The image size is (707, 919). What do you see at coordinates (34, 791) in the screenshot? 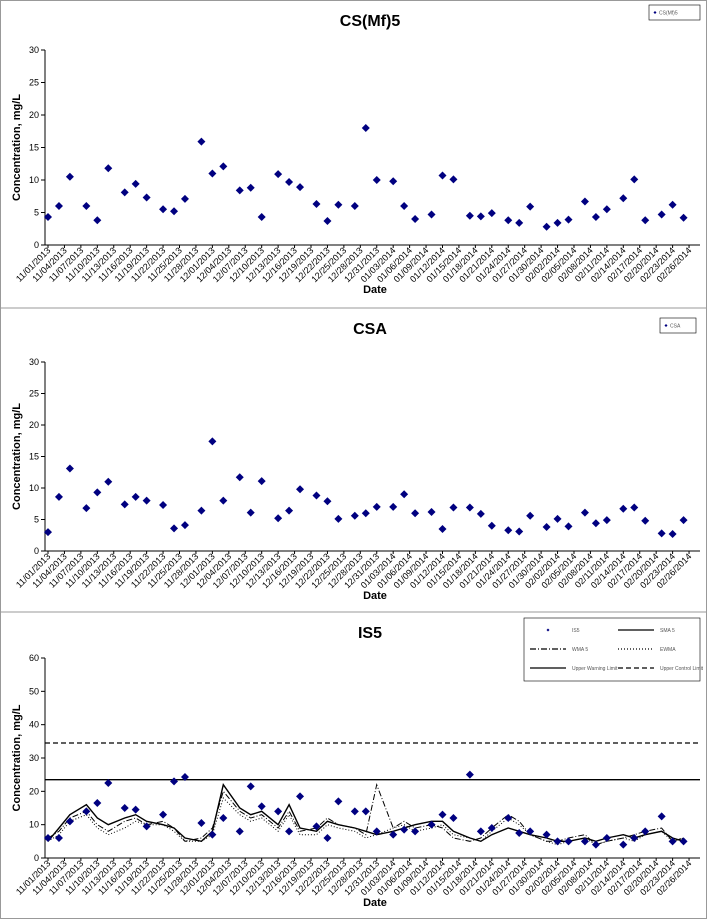
I see `y-tick-label: 20` at bounding box center [34, 791].